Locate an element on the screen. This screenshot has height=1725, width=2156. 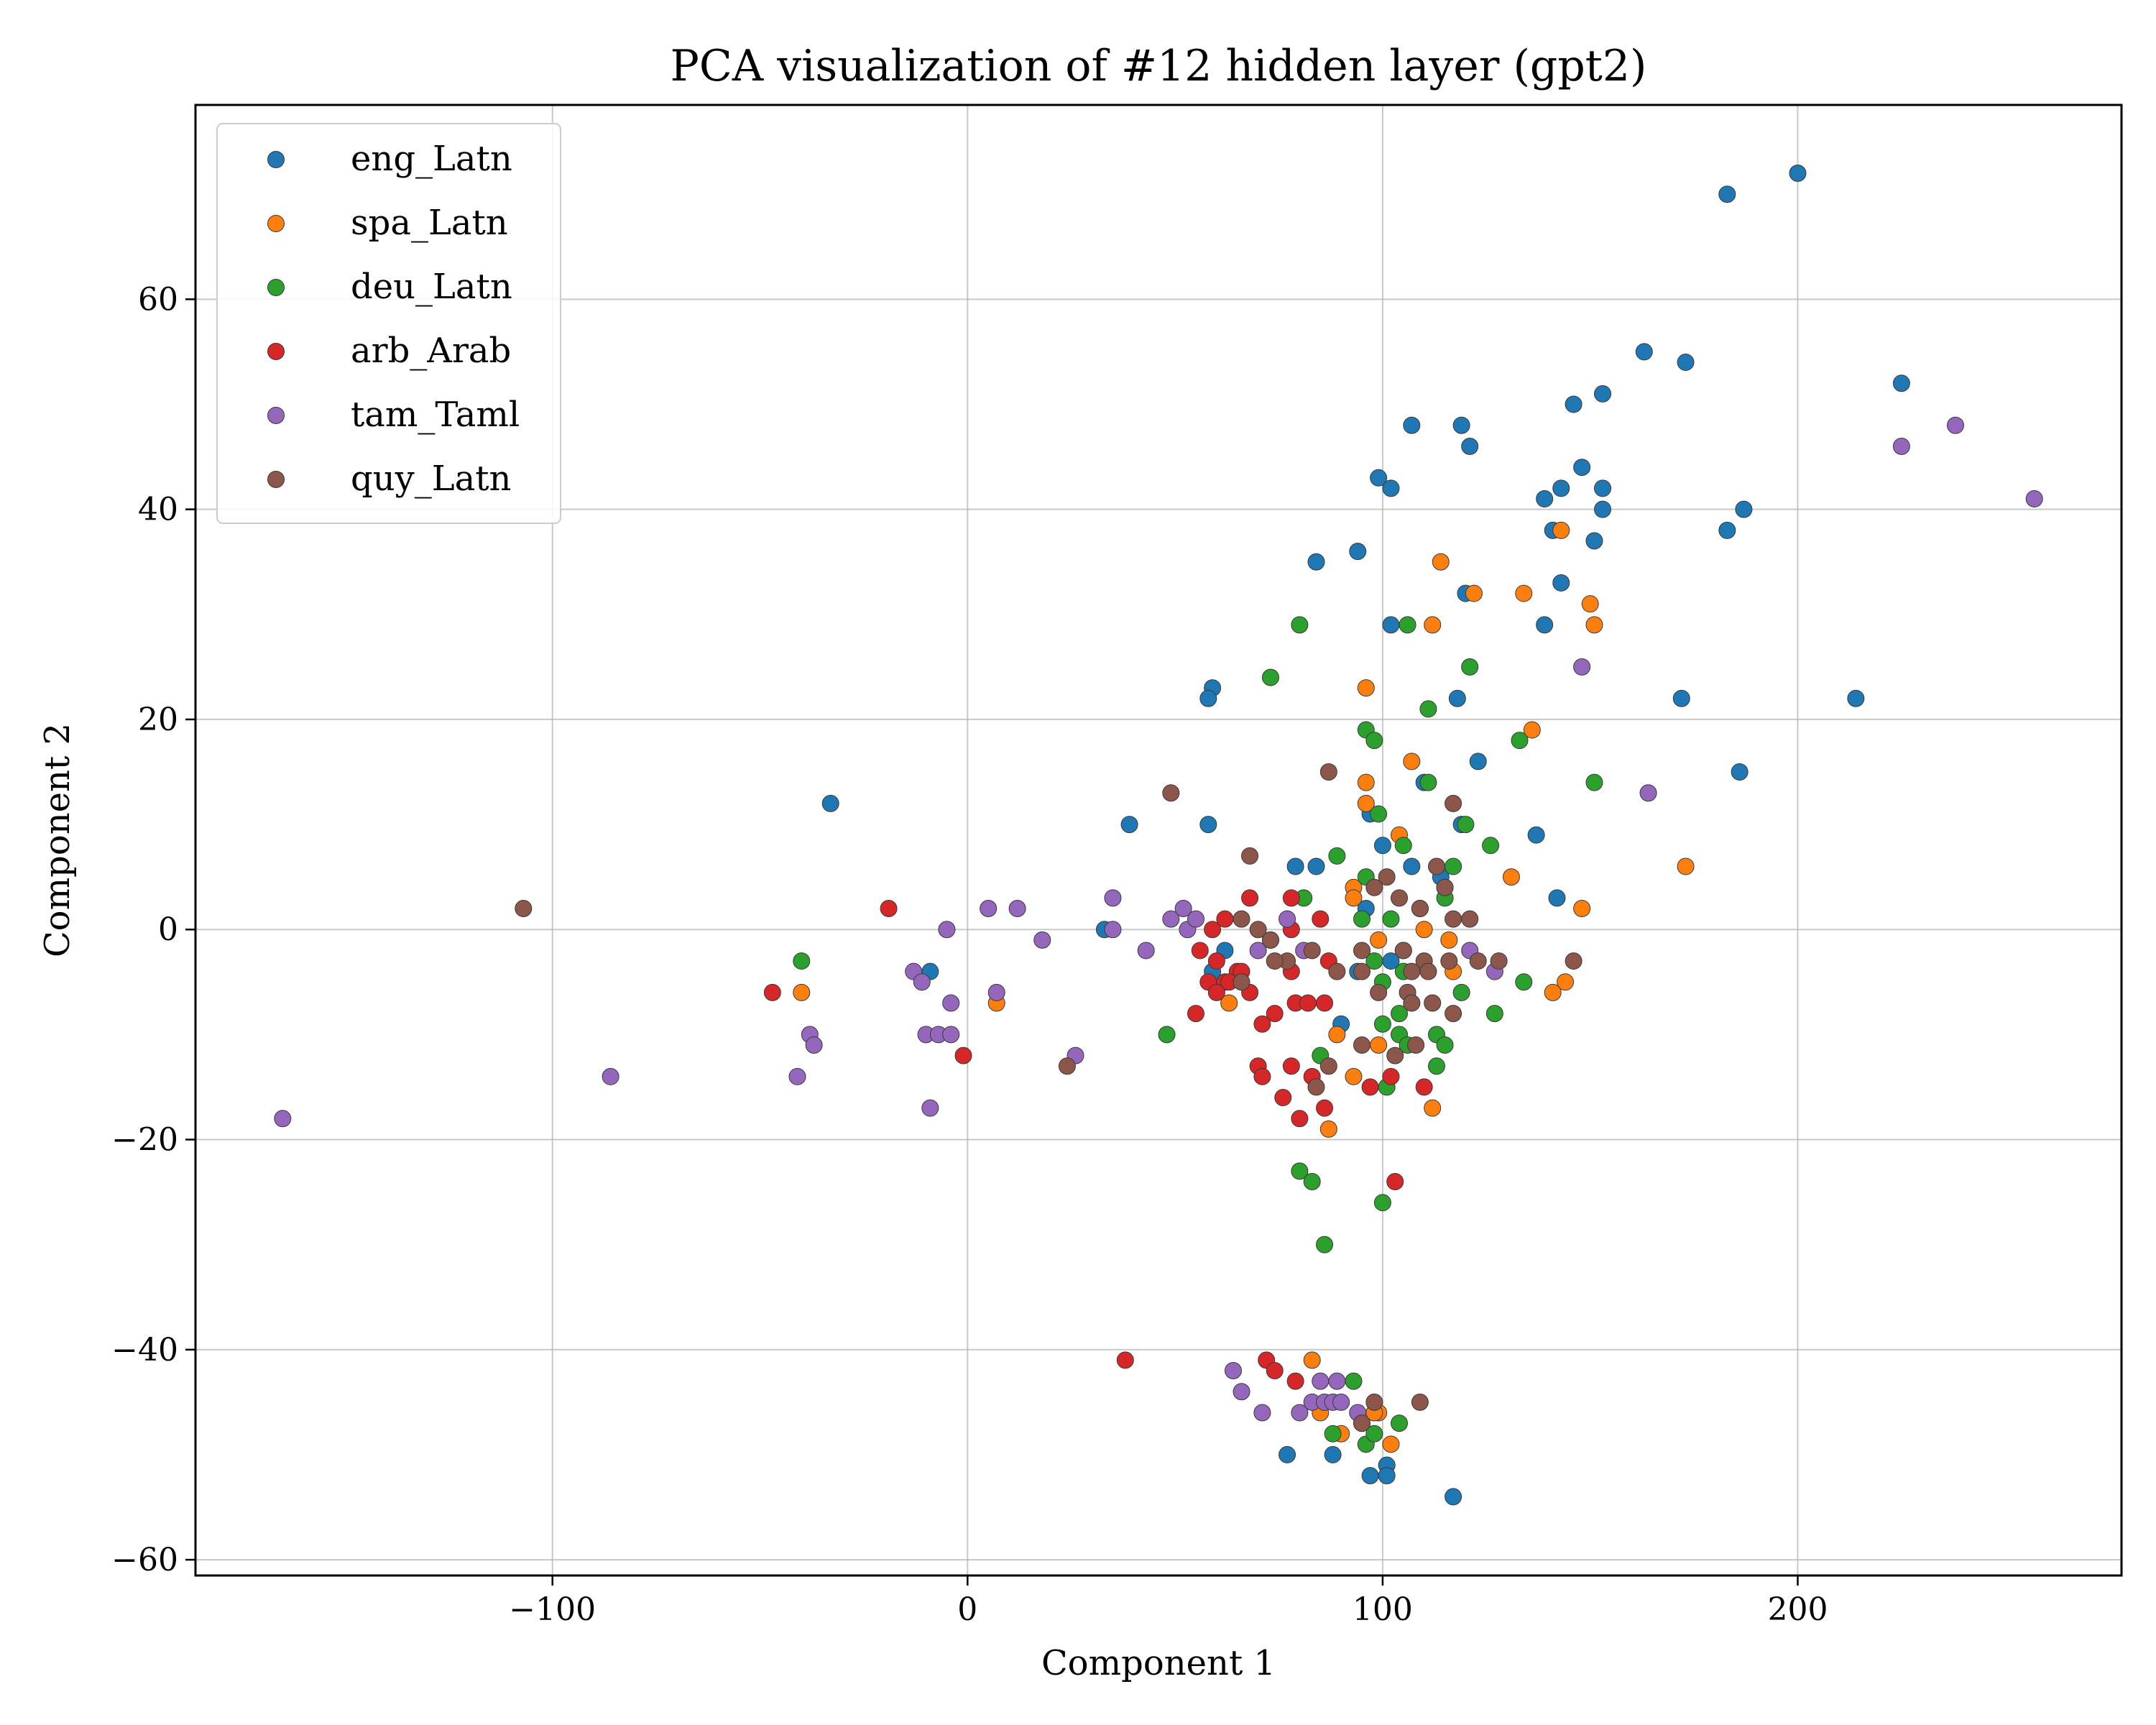
legend-label: eng_Latn is located at coordinates (432, 159).